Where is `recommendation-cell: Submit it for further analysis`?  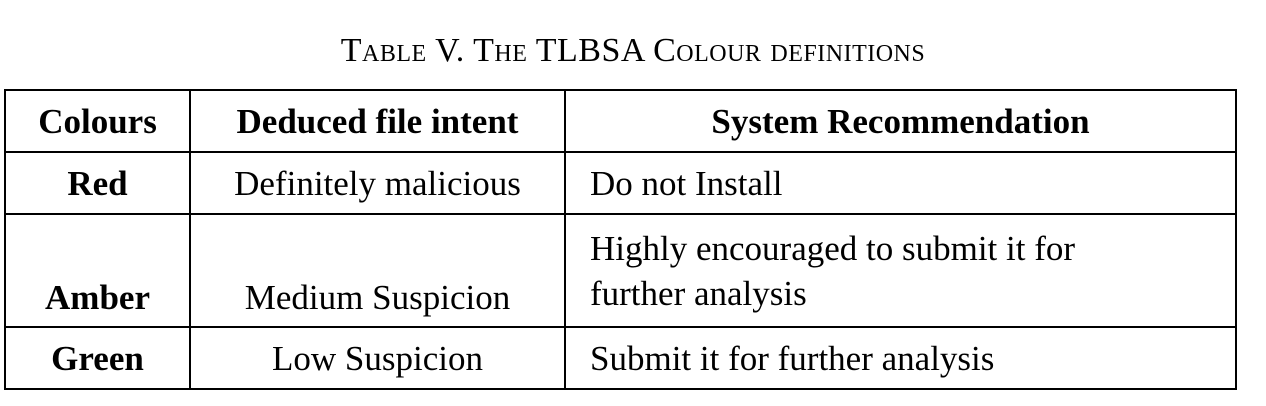 recommendation-cell: Submit it for further analysis is located at coordinates (900, 358).